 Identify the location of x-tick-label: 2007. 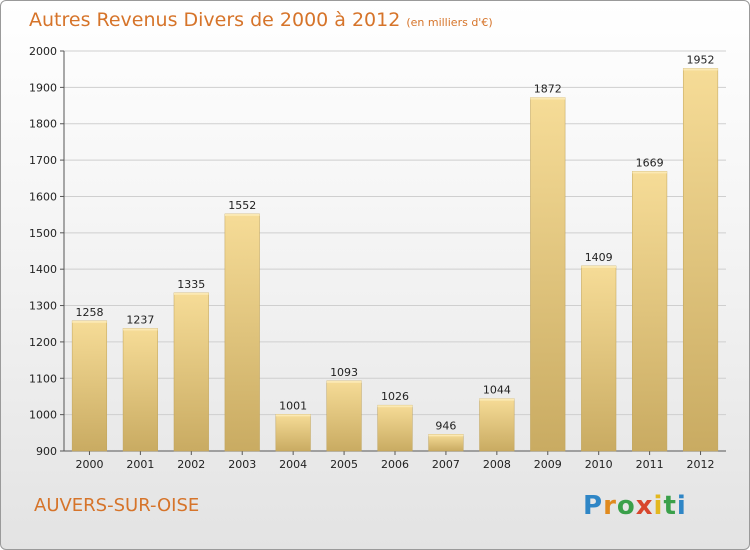
(446, 464).